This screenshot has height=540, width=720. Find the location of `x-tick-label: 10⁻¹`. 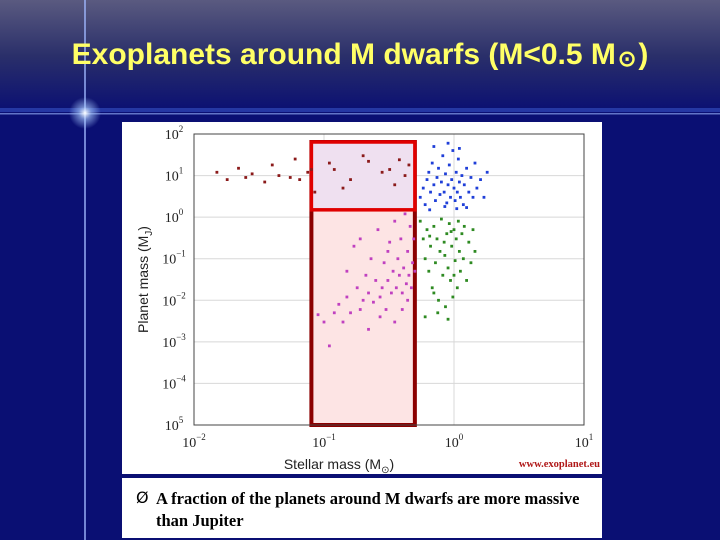

x-tick-label: 10⁻¹ is located at coordinates (324, 441).